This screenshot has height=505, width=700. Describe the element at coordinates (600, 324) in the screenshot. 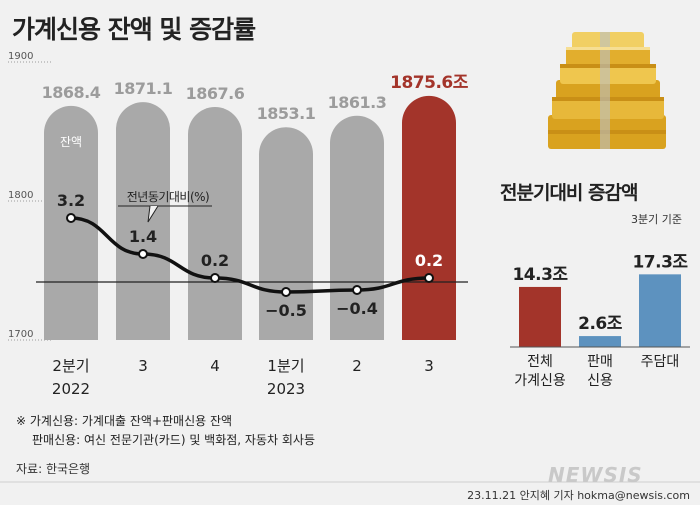

I see `increase-value-label: 2.6조` at that location.